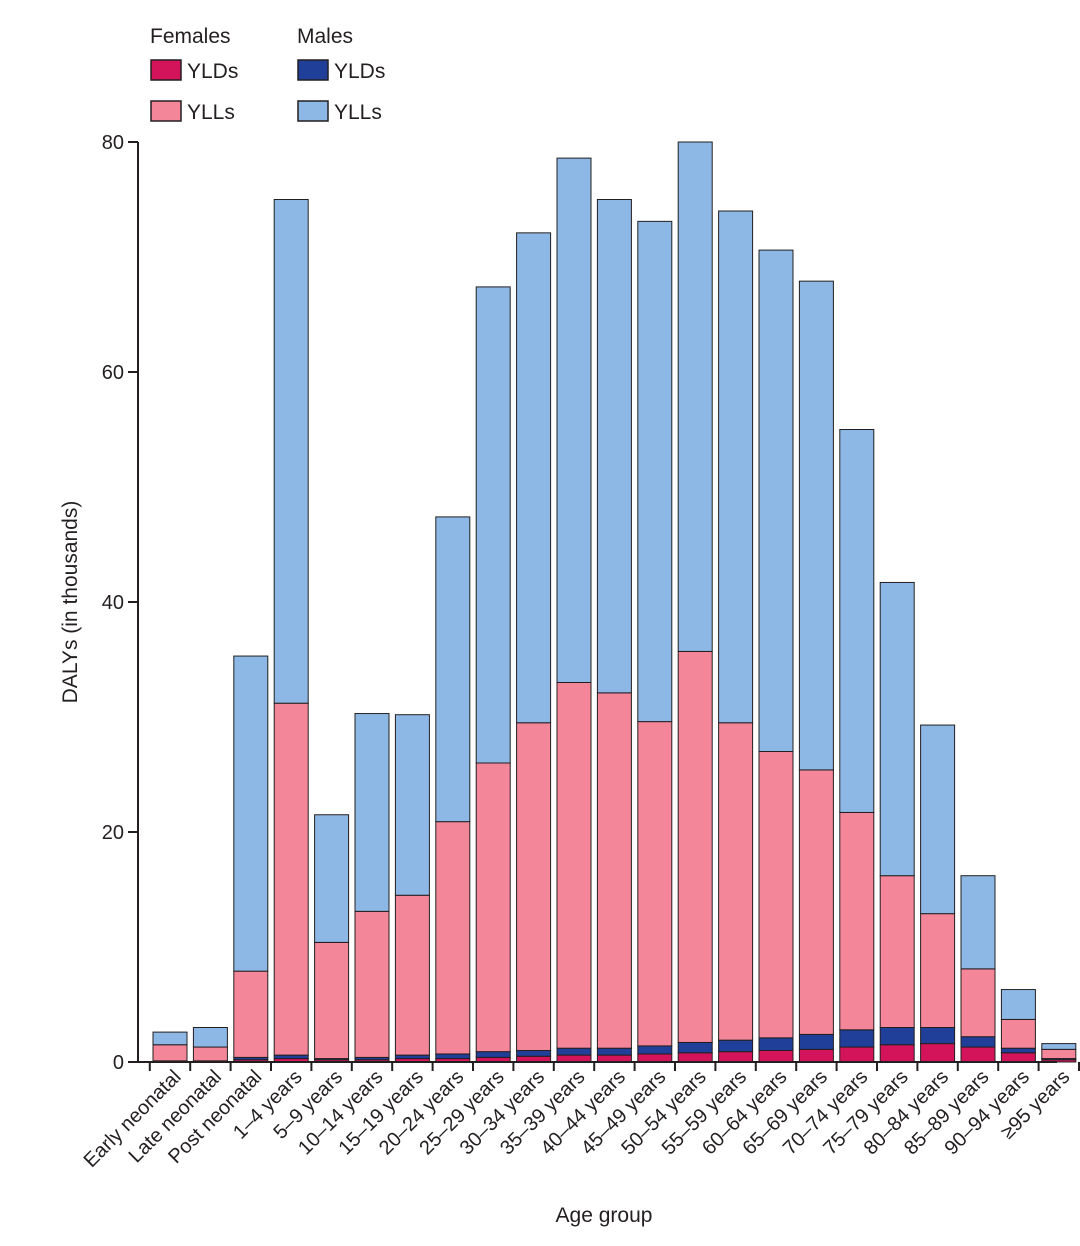 The height and width of the screenshot is (1246, 1080). I want to click on y-tick-label-0: 0, so click(118, 1063).